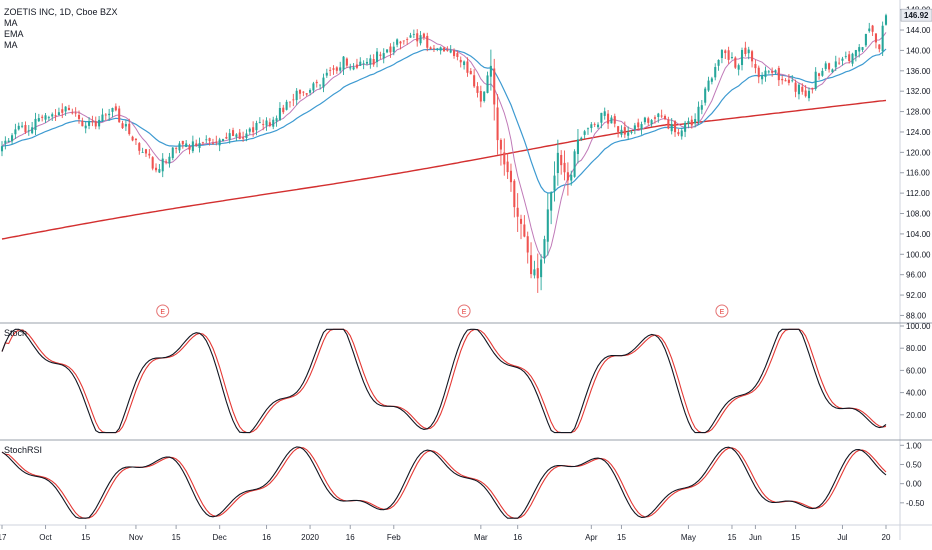 The image size is (932, 550). Describe the element at coordinates (916, 348) in the screenshot. I see `stoch-tick-label: 80.00` at that location.